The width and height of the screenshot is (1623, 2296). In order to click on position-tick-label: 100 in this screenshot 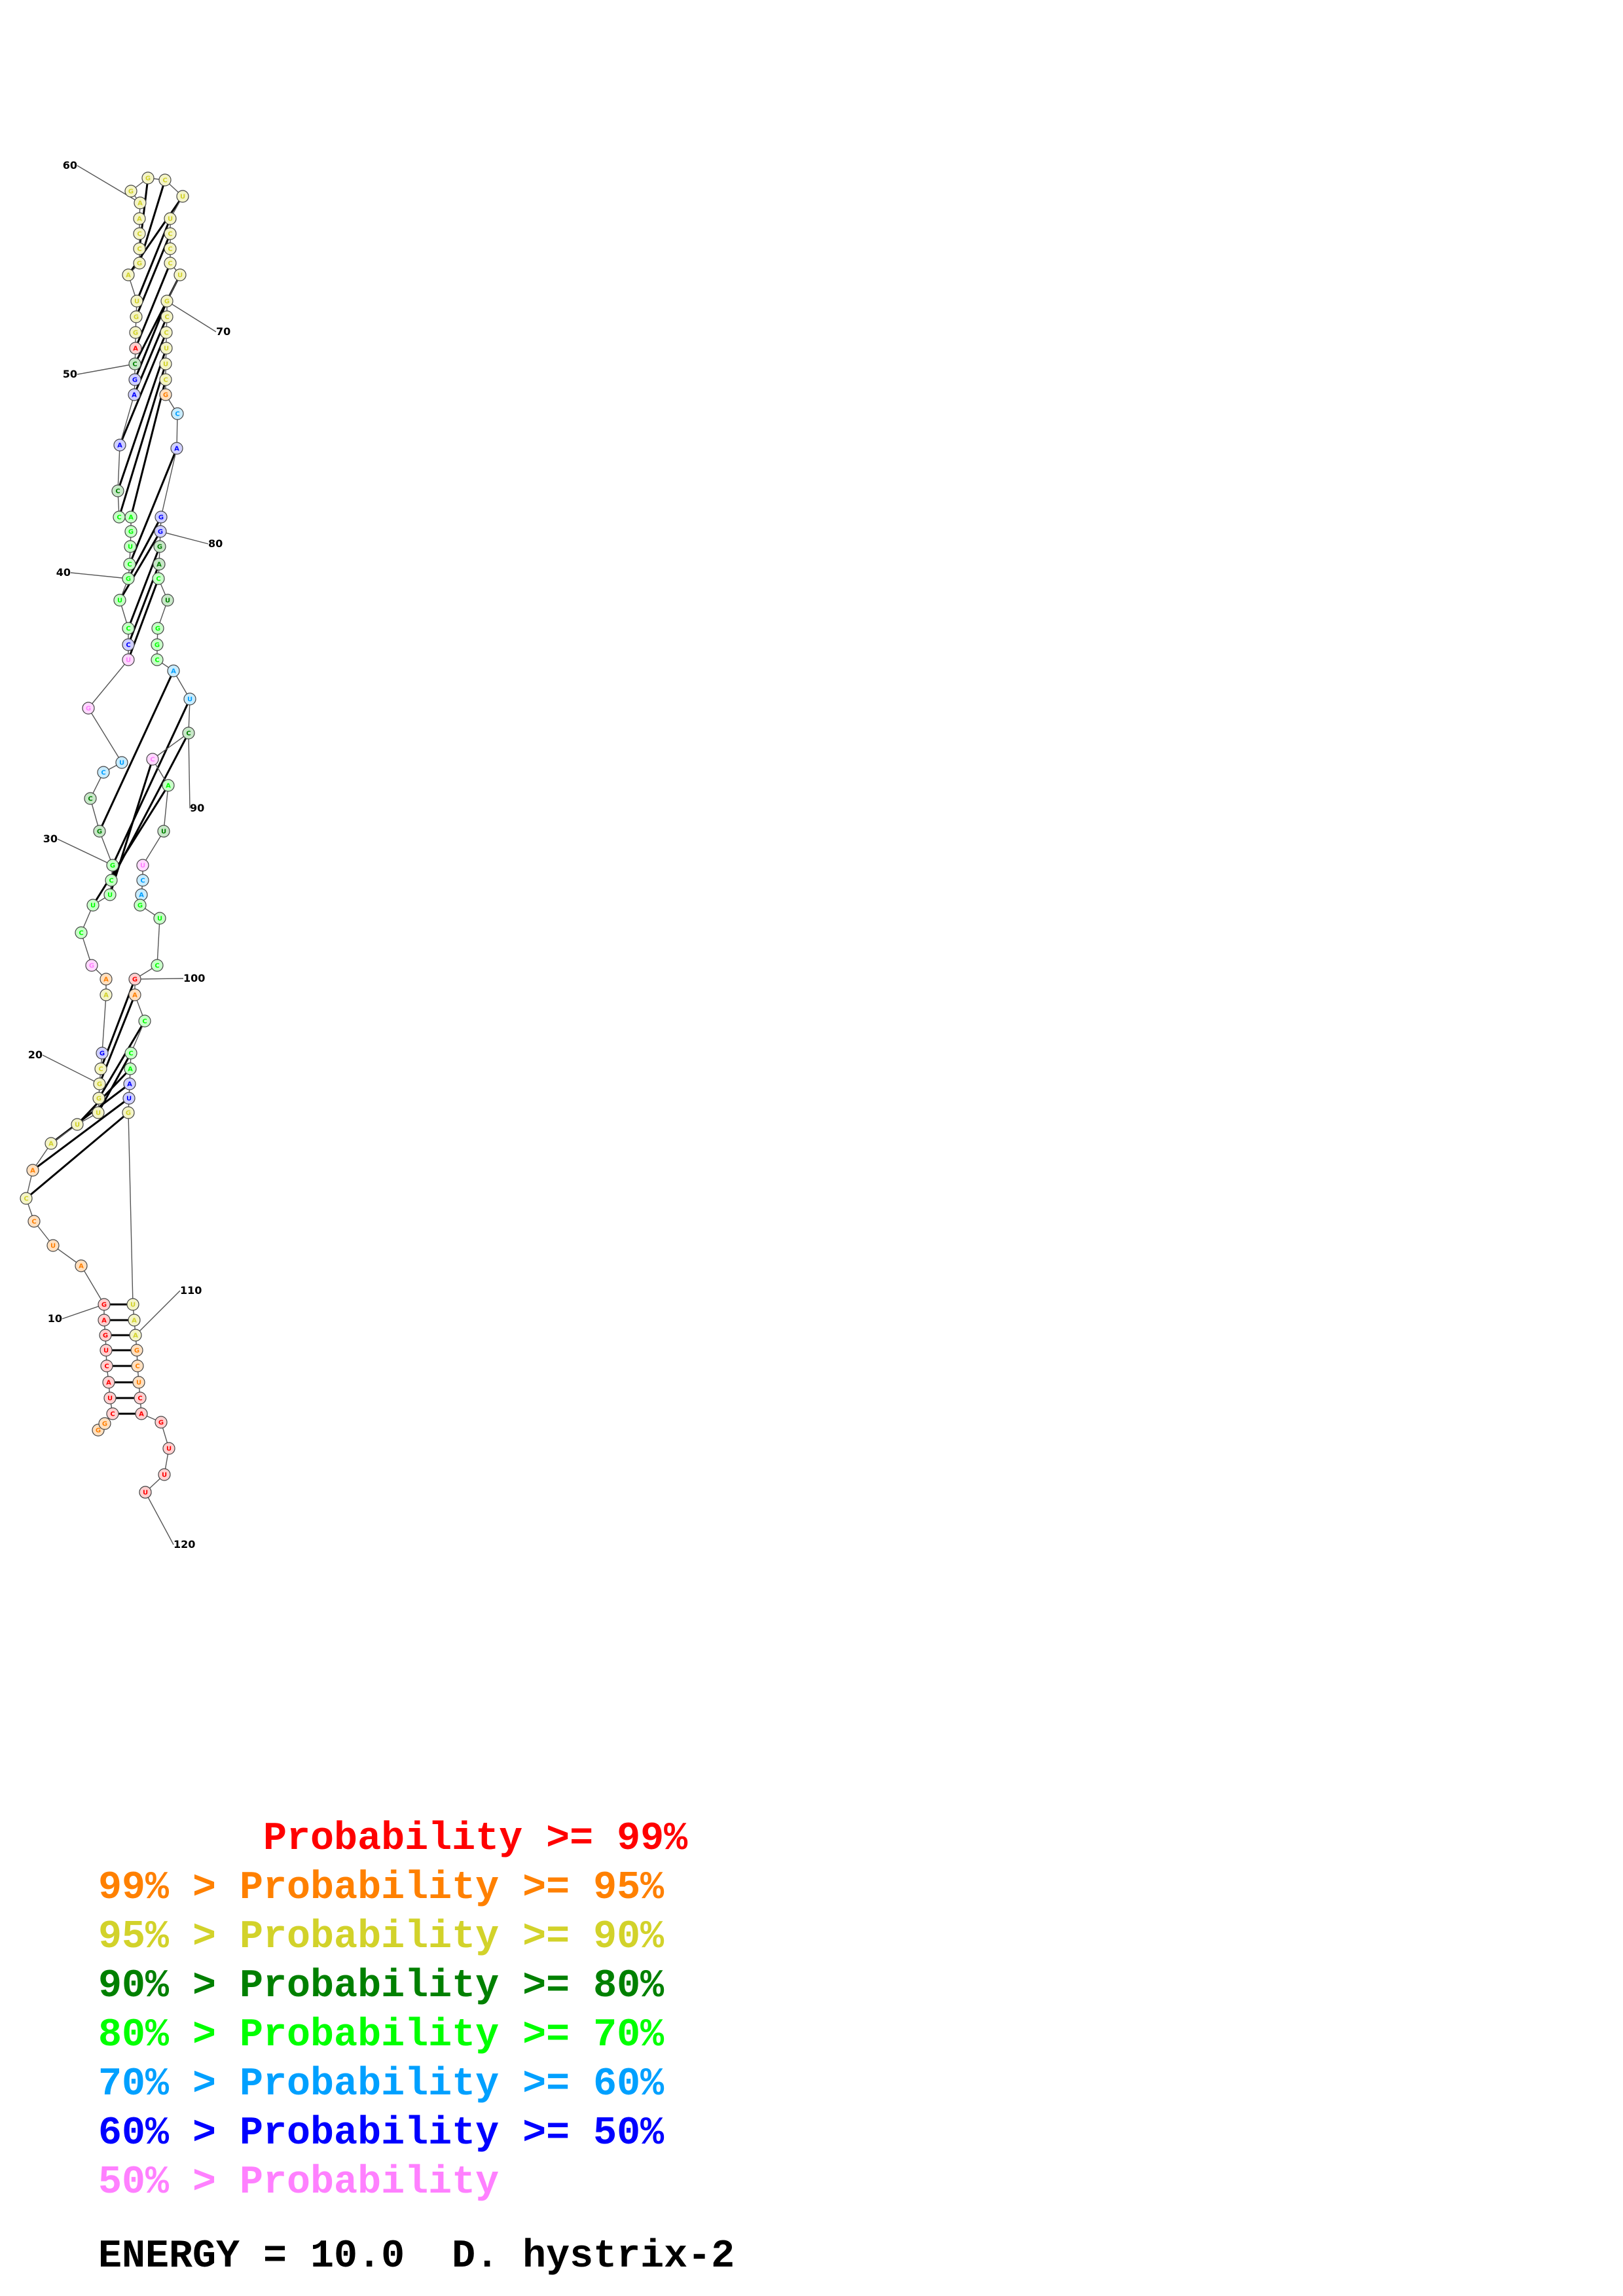, I will do `click(194, 978)`.